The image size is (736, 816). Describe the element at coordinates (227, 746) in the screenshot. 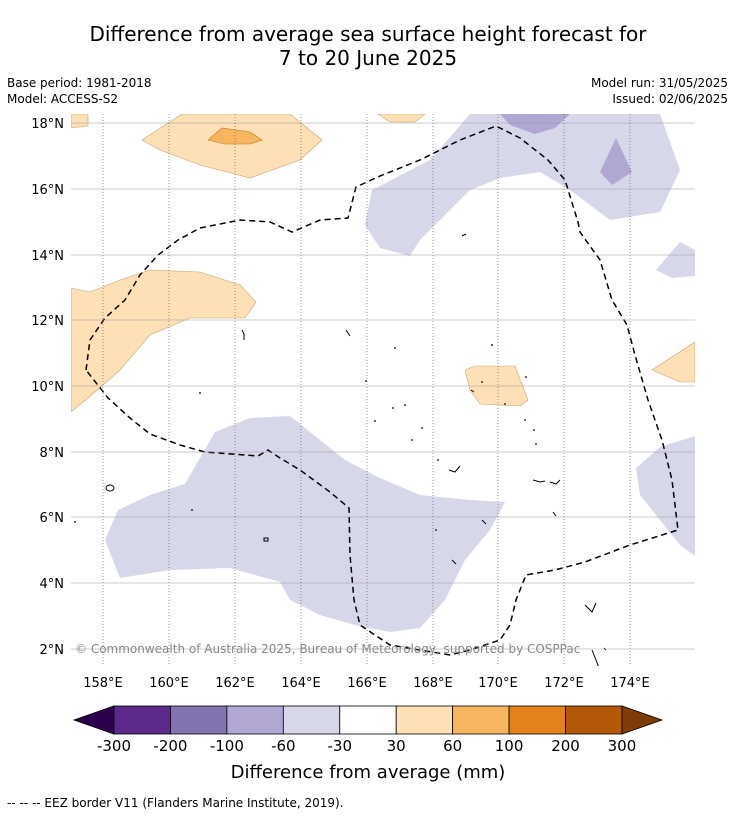

I see `colorbar-tick-label: -100` at that location.